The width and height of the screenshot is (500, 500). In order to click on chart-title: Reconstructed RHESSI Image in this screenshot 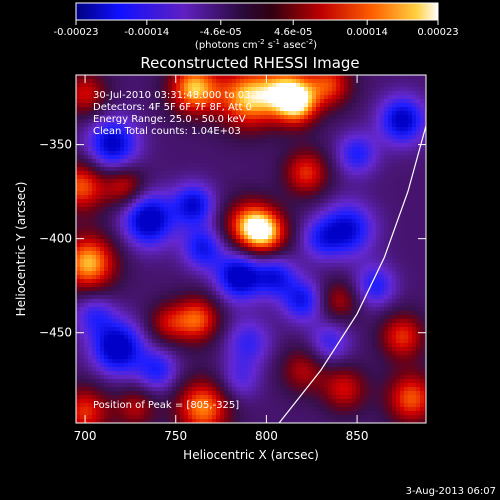, I will do `click(249, 63)`.